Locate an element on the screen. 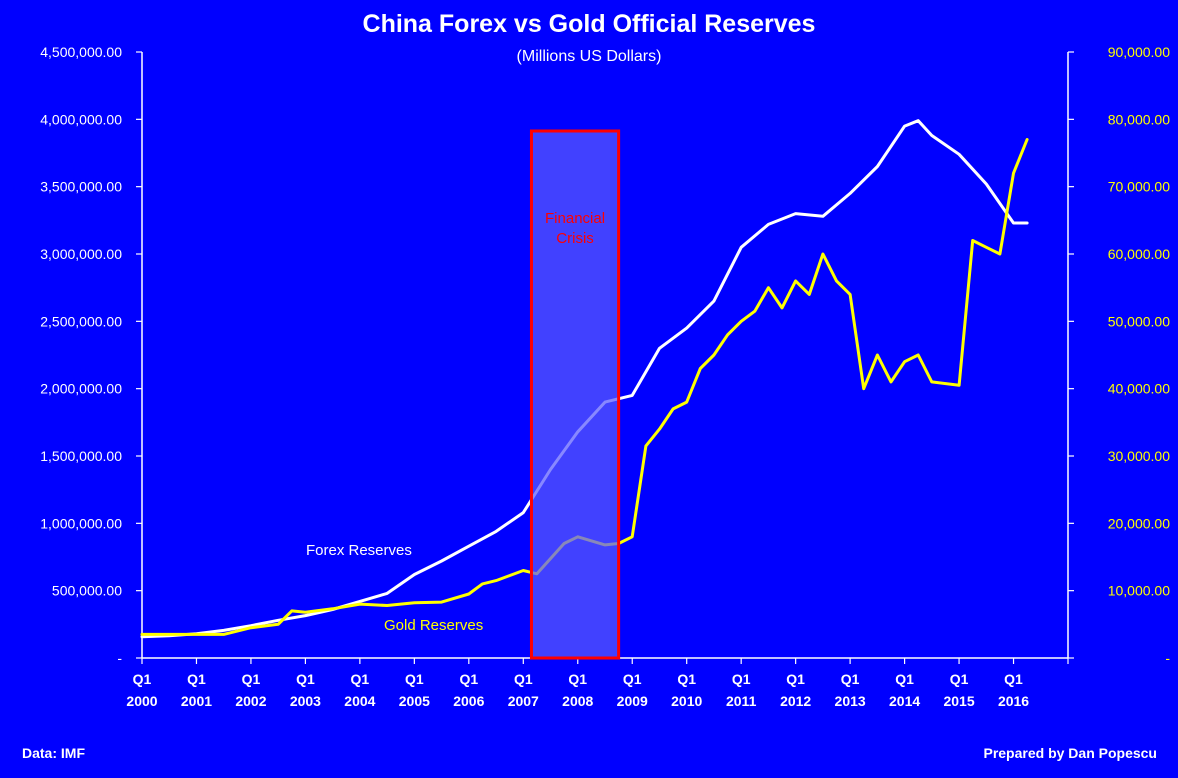  x-tick-label-year: 2007 is located at coordinates (523, 701).